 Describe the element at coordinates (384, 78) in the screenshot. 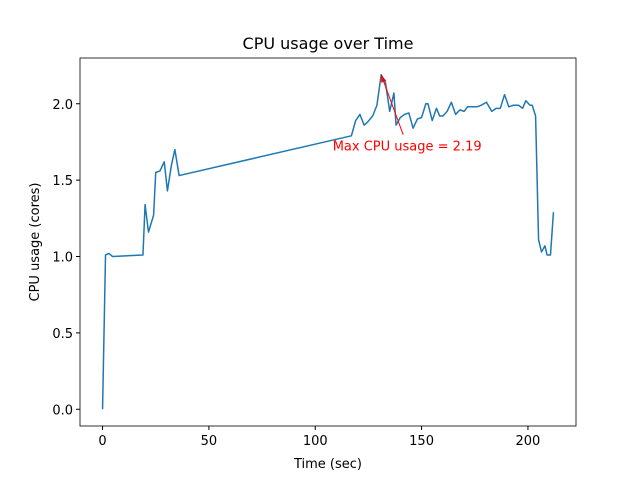

I see `annotation-arrowhead` at that location.